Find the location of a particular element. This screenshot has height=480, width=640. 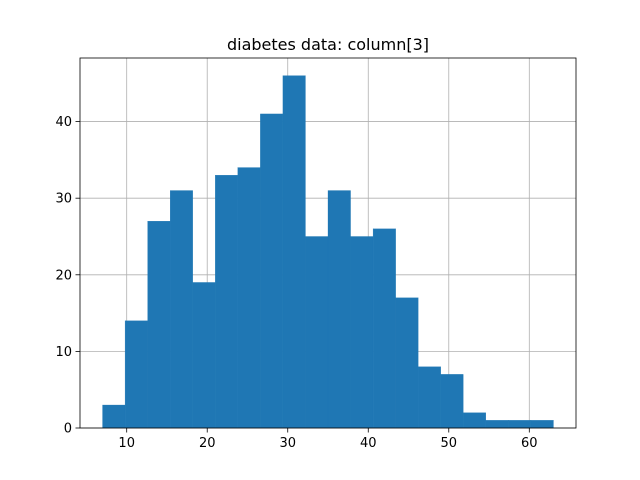

y-tick-label: 10 is located at coordinates (63, 352).